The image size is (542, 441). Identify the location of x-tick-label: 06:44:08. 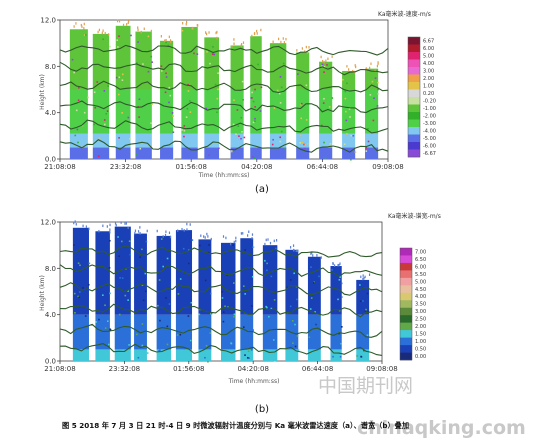
(322, 167).